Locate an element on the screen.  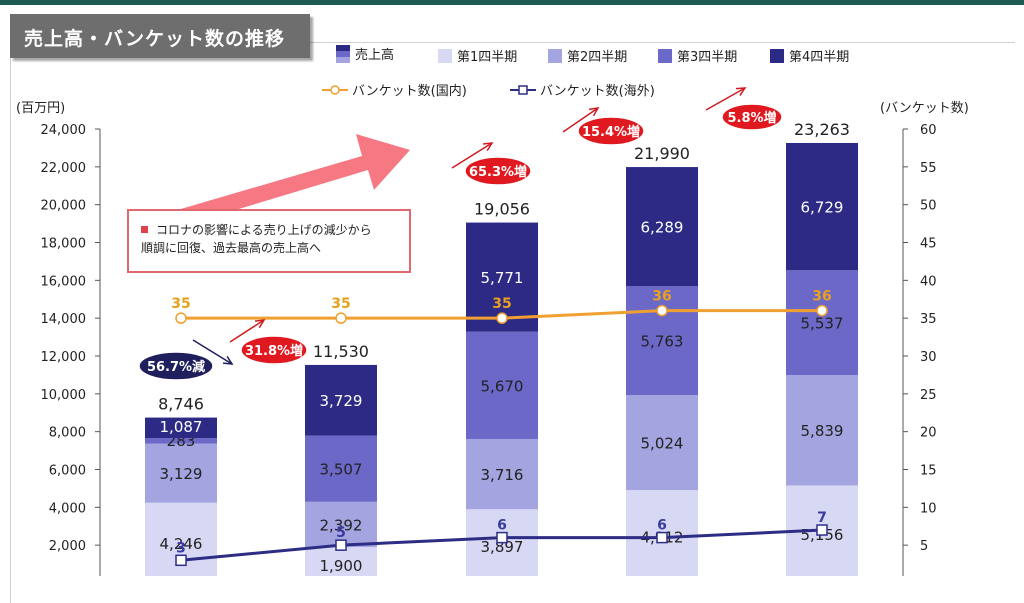
legend-q2-label: 第2四半期 is located at coordinates (597, 57).